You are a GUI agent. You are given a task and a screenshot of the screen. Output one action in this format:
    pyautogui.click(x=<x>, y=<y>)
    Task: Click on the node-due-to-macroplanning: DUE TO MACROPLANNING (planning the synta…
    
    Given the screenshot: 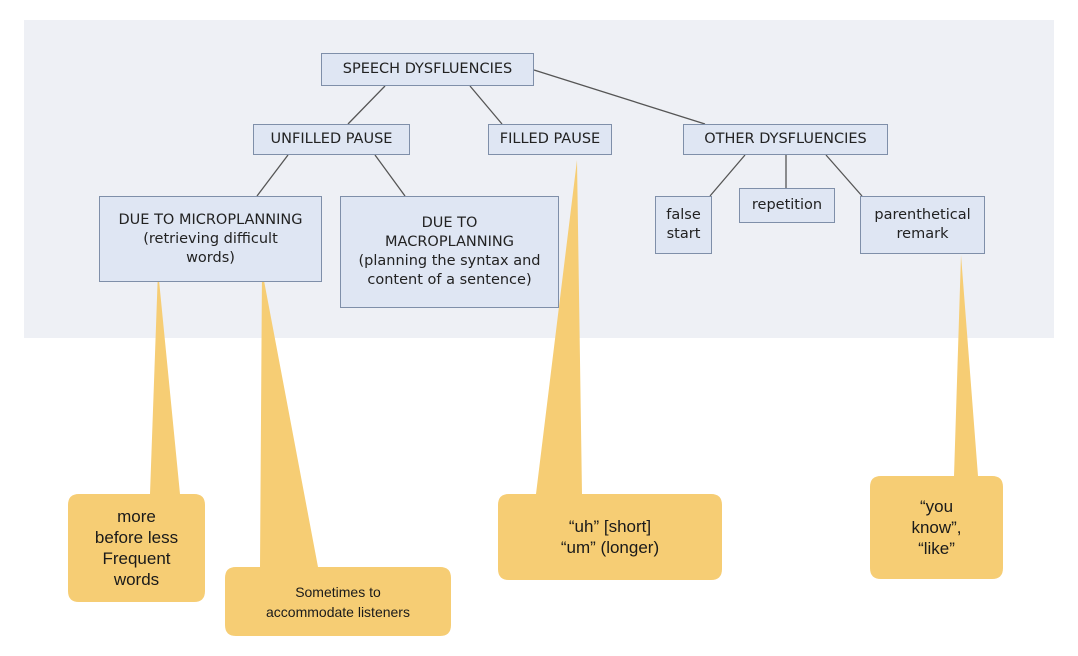 What is the action you would take?
    pyautogui.click(x=449, y=252)
    